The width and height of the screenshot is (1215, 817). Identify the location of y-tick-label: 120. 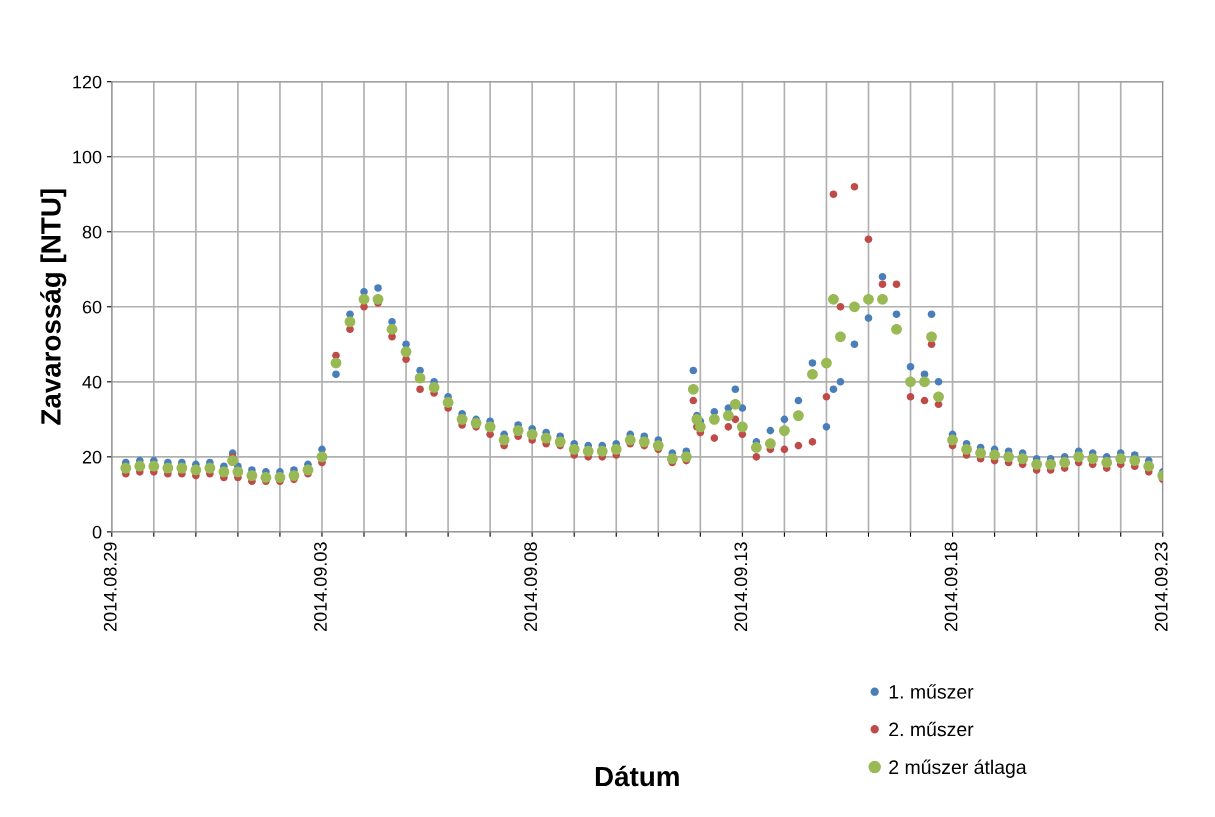
(87, 82).